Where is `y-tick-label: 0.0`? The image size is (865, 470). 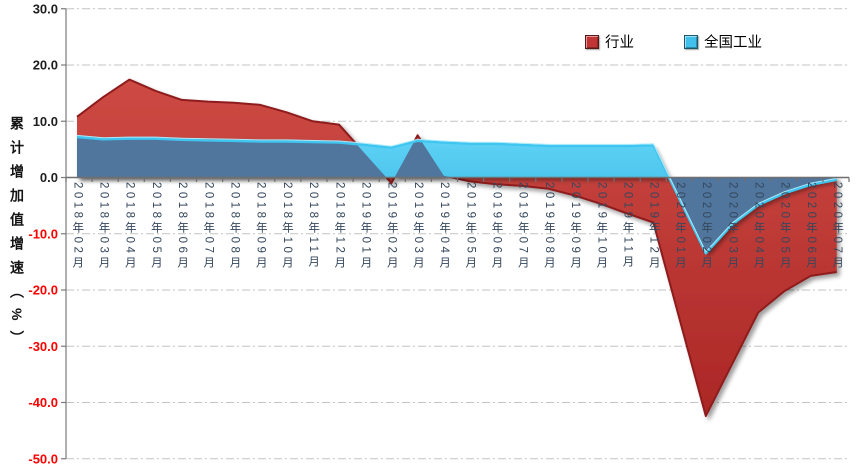 y-tick-label: 0.0 is located at coordinates (49, 177).